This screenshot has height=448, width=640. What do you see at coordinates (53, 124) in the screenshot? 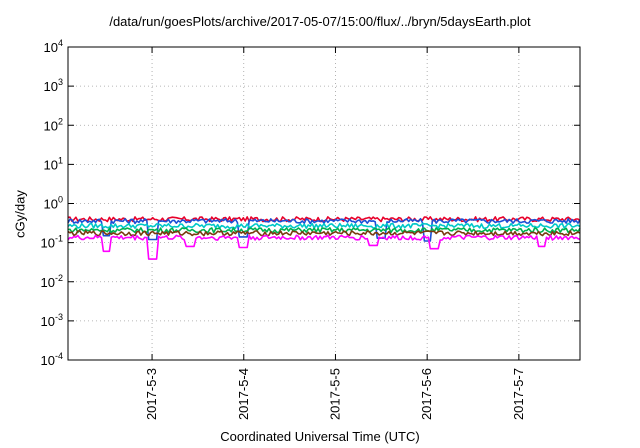
I see `y-tick-label: 10²` at bounding box center [53, 124].